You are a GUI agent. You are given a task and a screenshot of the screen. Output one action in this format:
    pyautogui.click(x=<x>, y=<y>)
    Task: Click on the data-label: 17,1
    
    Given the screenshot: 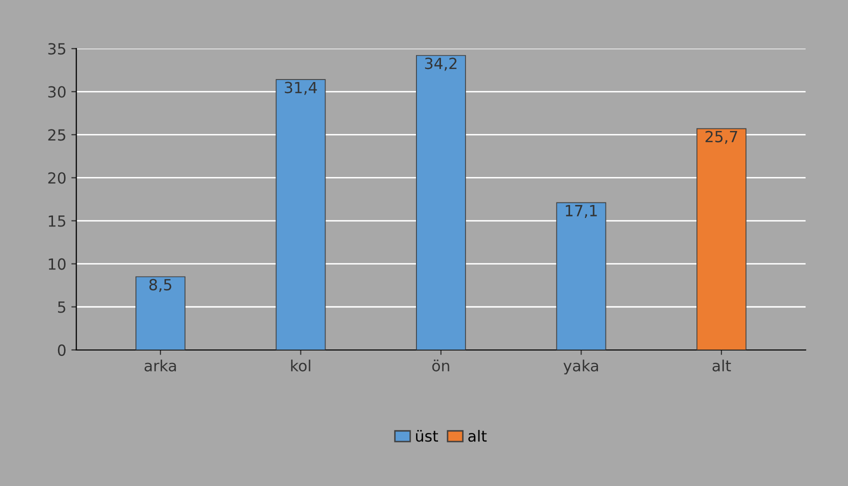 What is the action you would take?
    pyautogui.click(x=581, y=211)
    